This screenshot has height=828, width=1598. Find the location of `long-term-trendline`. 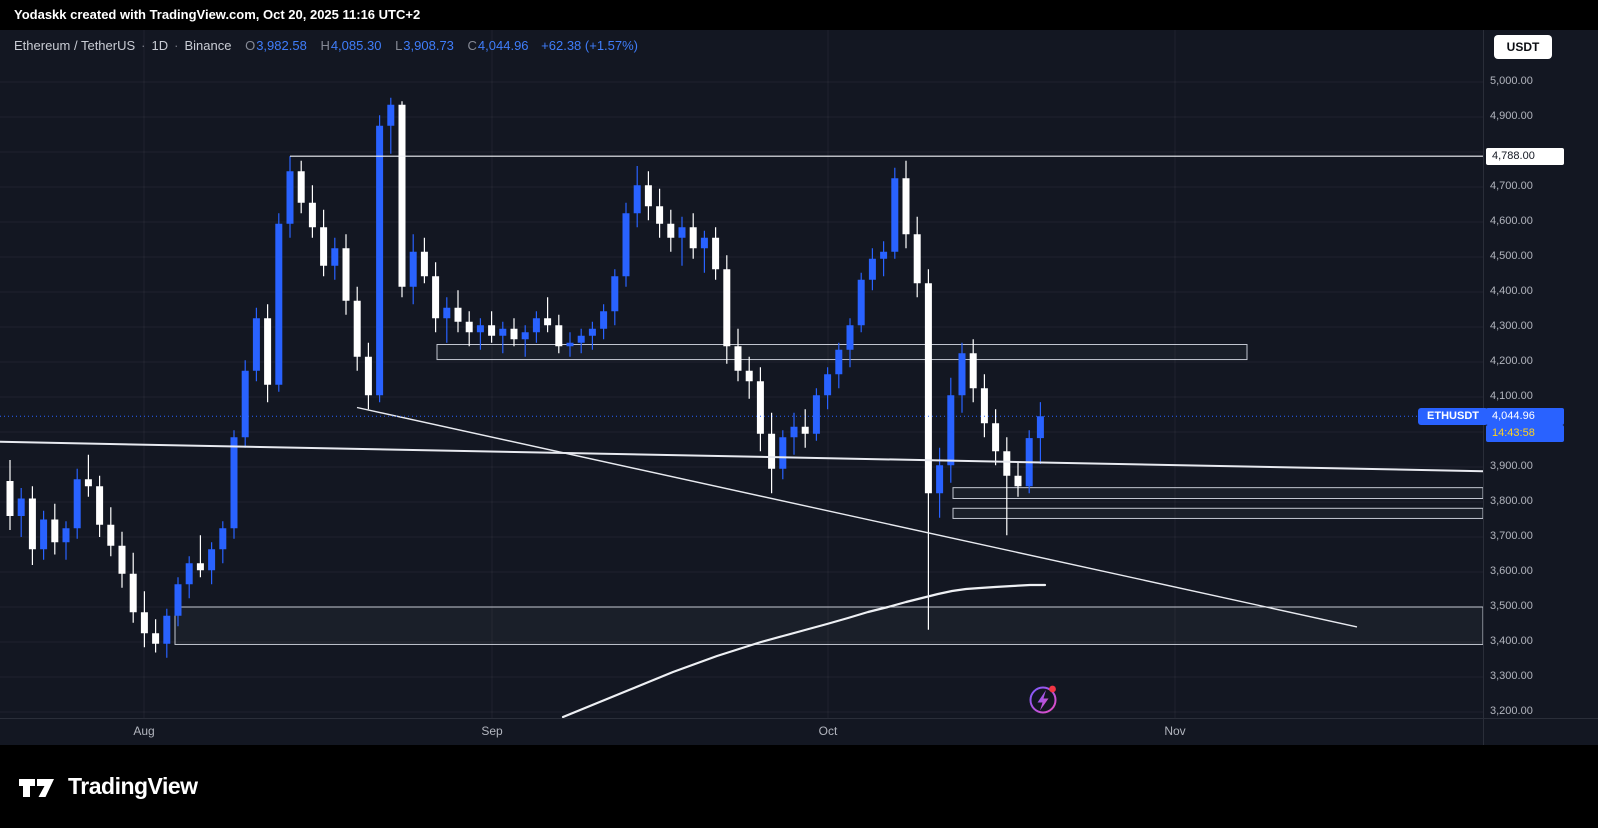

long-term-trendline is located at coordinates (741, 456).